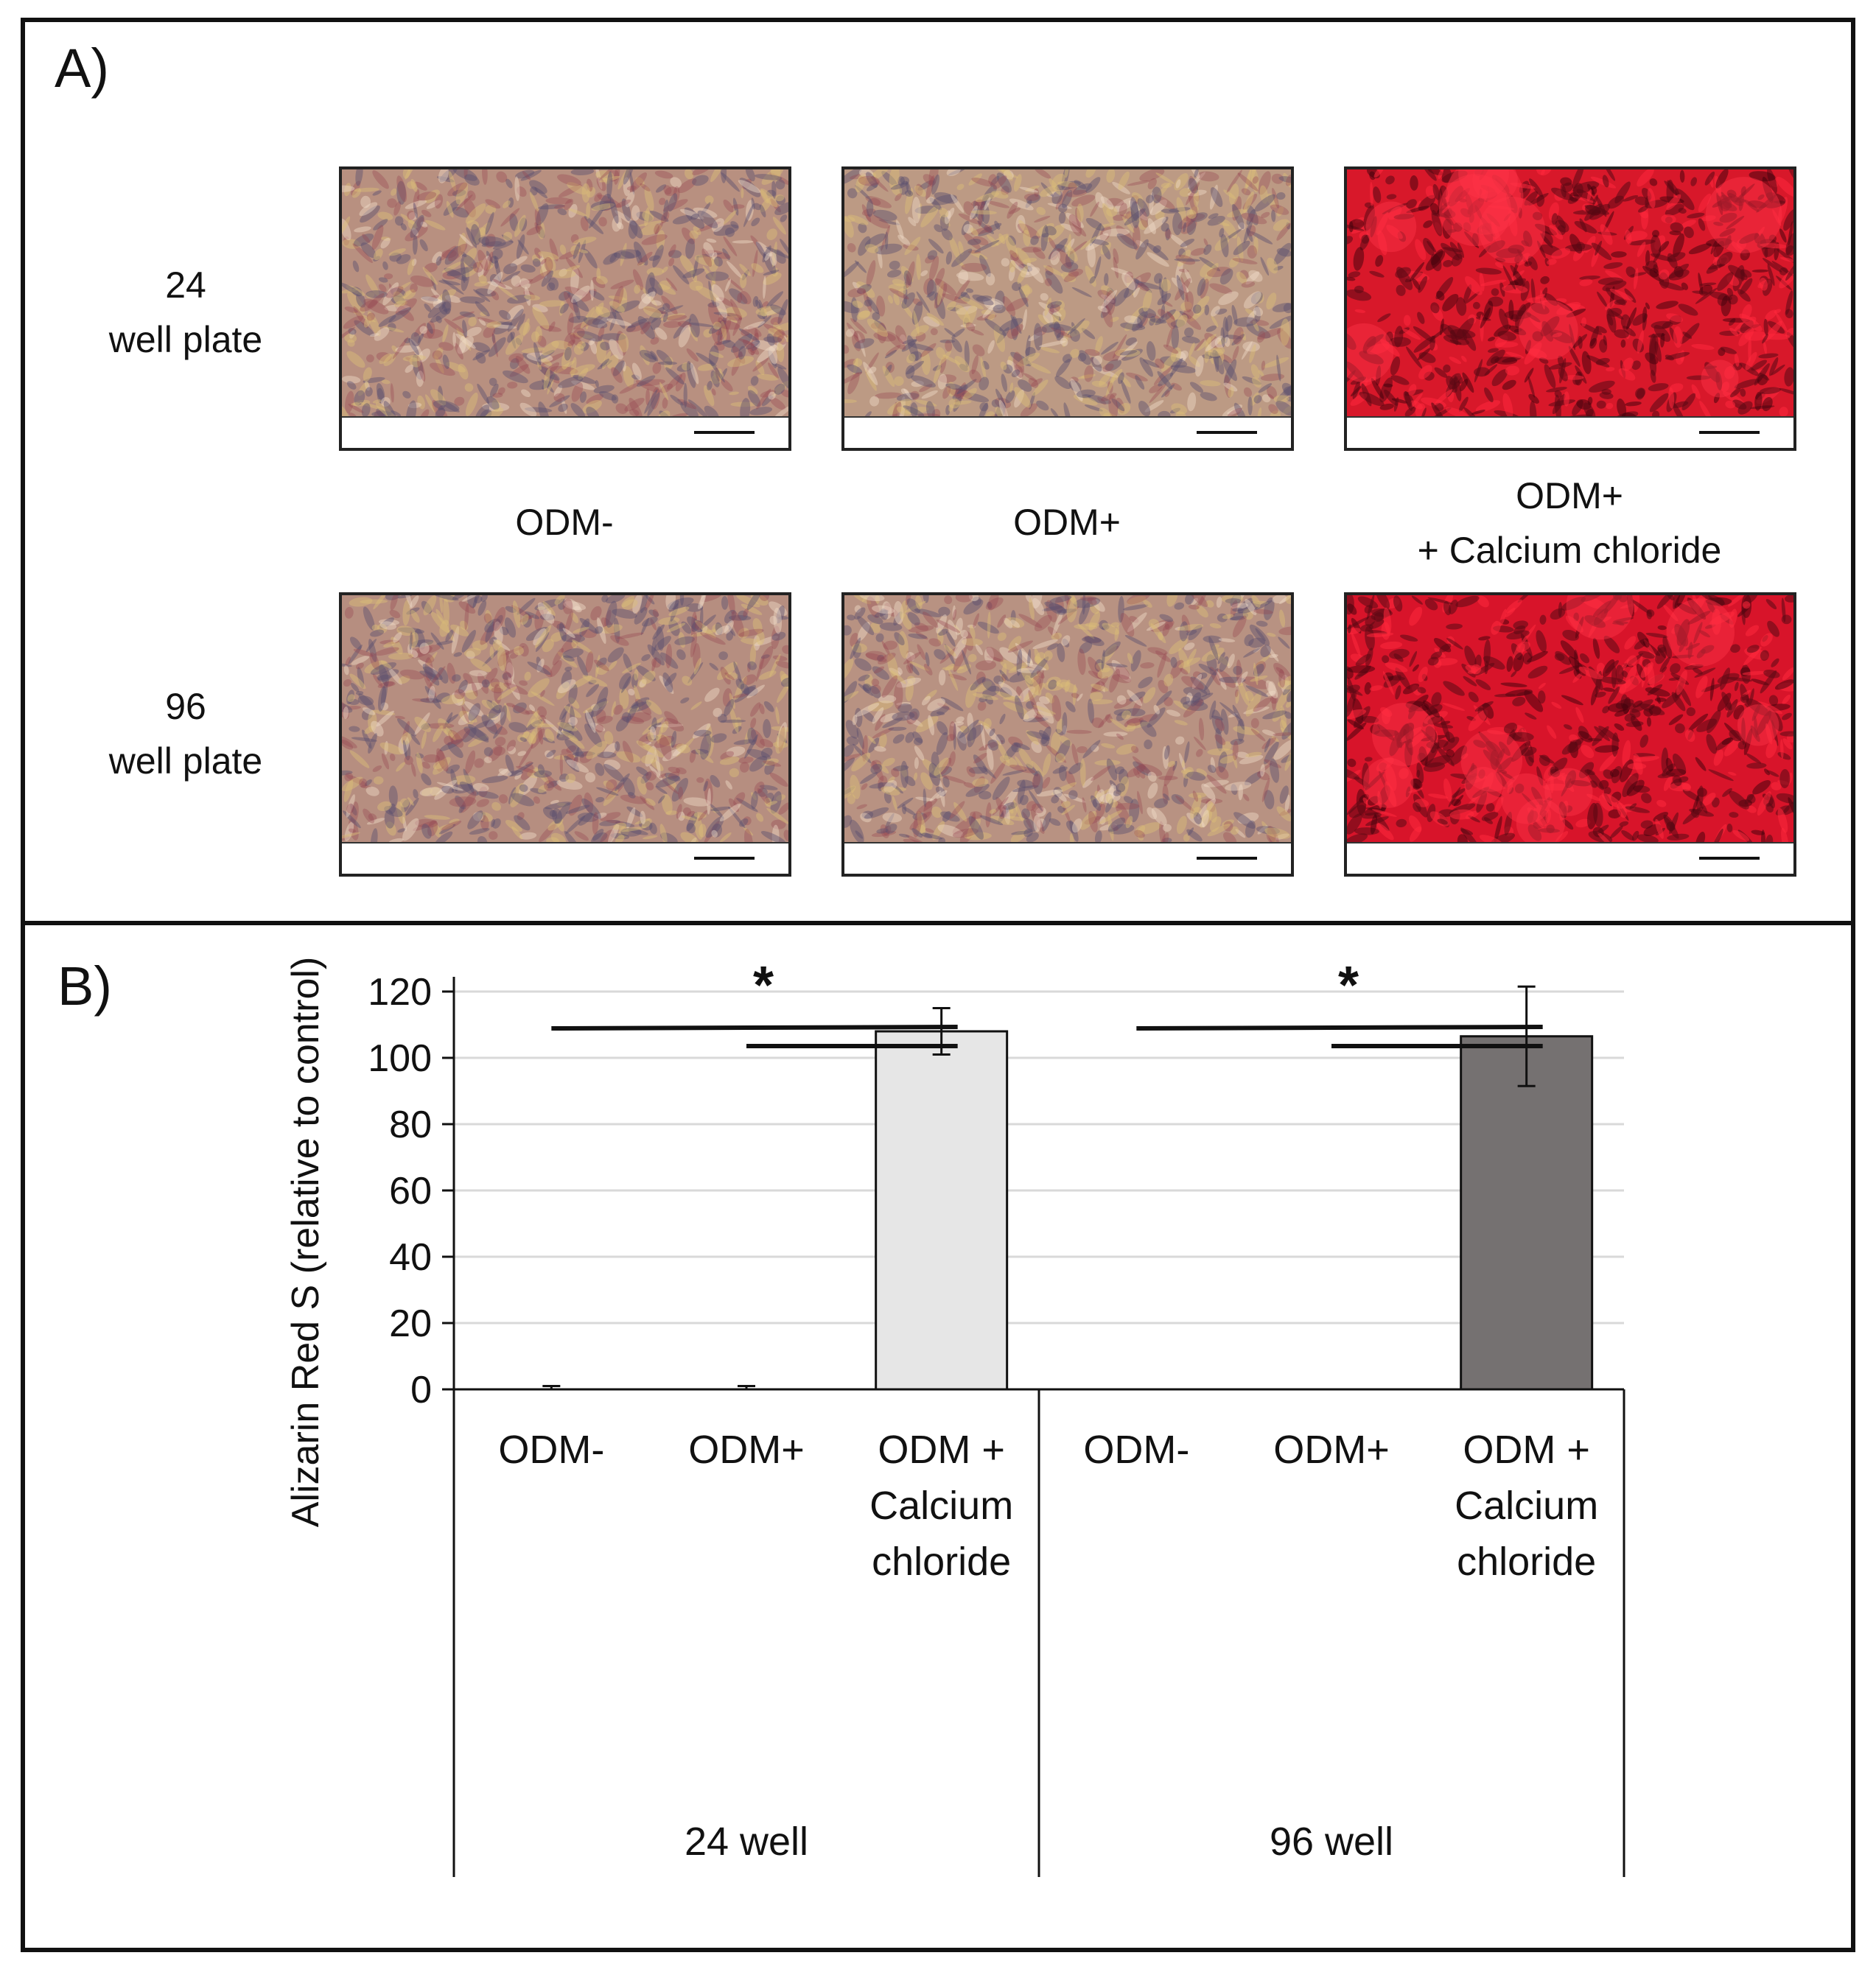 The image size is (1876, 1961). Describe the element at coordinates (185, 734) in the screenshot. I see `row-label-96-well: 96 well plate` at that location.